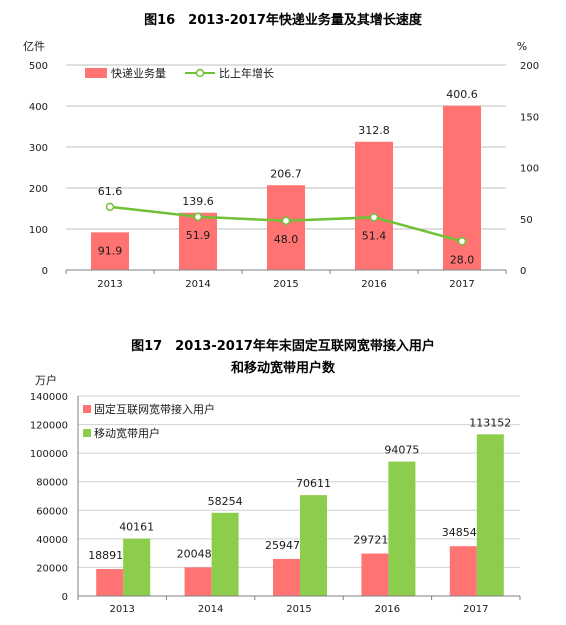 This screenshot has height=625, width=566. I want to click on chart2-x-tick-label: 2015, so click(298, 609).